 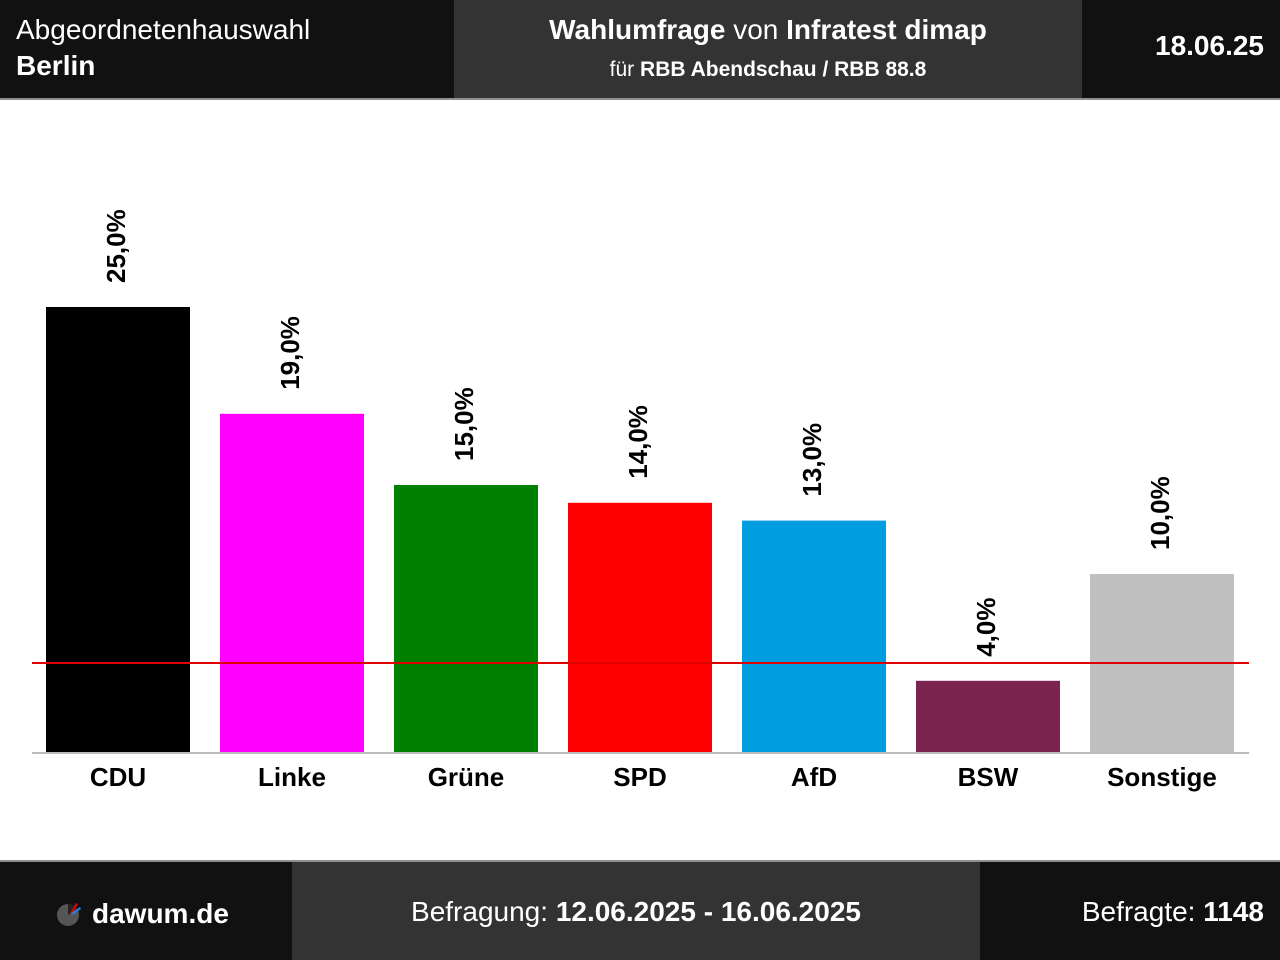 What do you see at coordinates (466, 618) in the screenshot?
I see `bar-gr-ne` at bounding box center [466, 618].